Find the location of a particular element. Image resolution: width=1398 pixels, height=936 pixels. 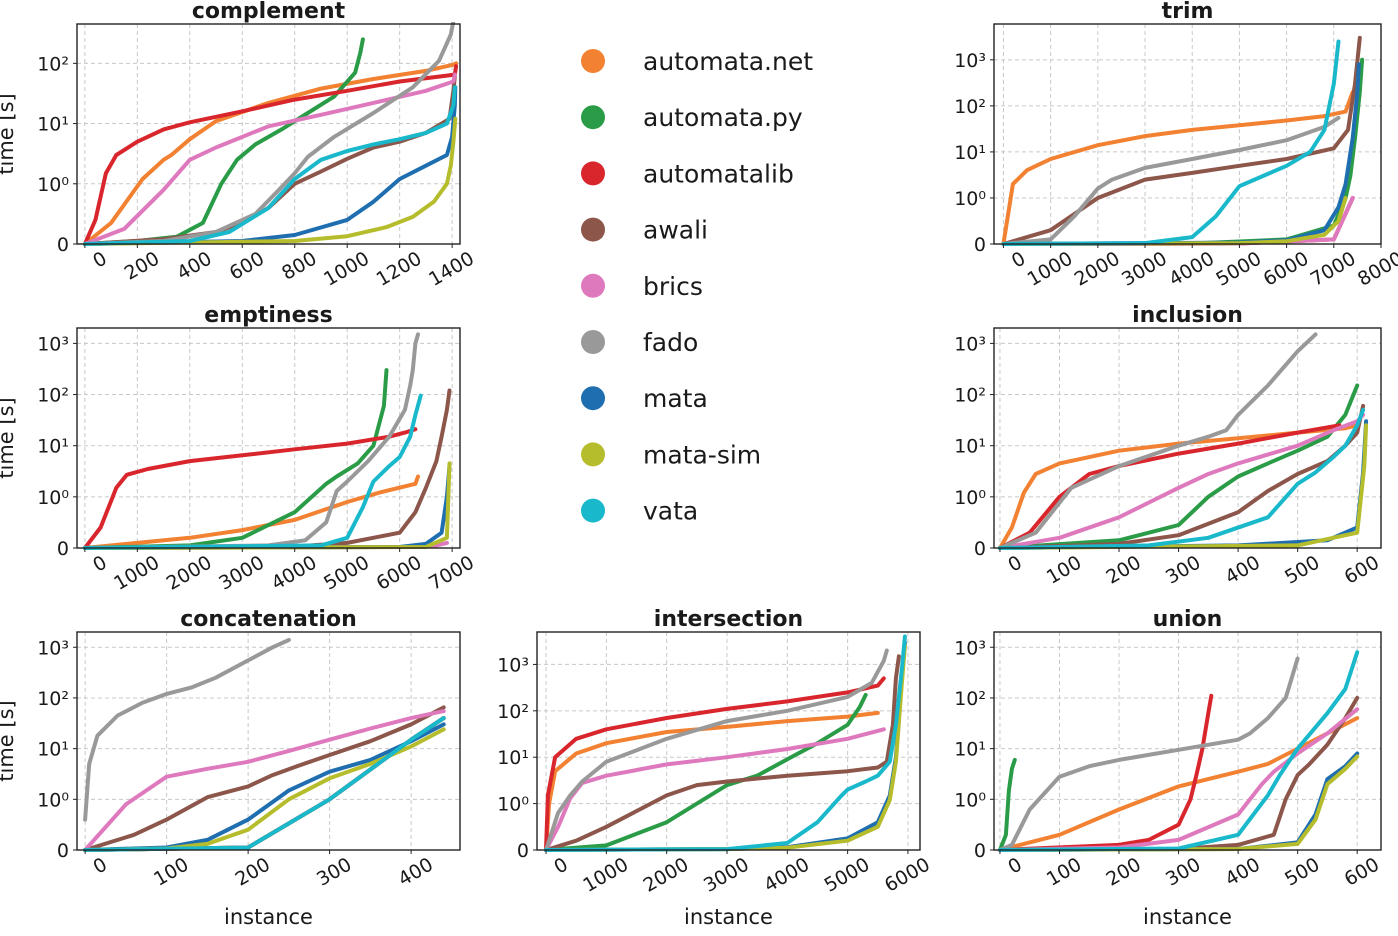

panel-title: complement is located at coordinates (269, 12).